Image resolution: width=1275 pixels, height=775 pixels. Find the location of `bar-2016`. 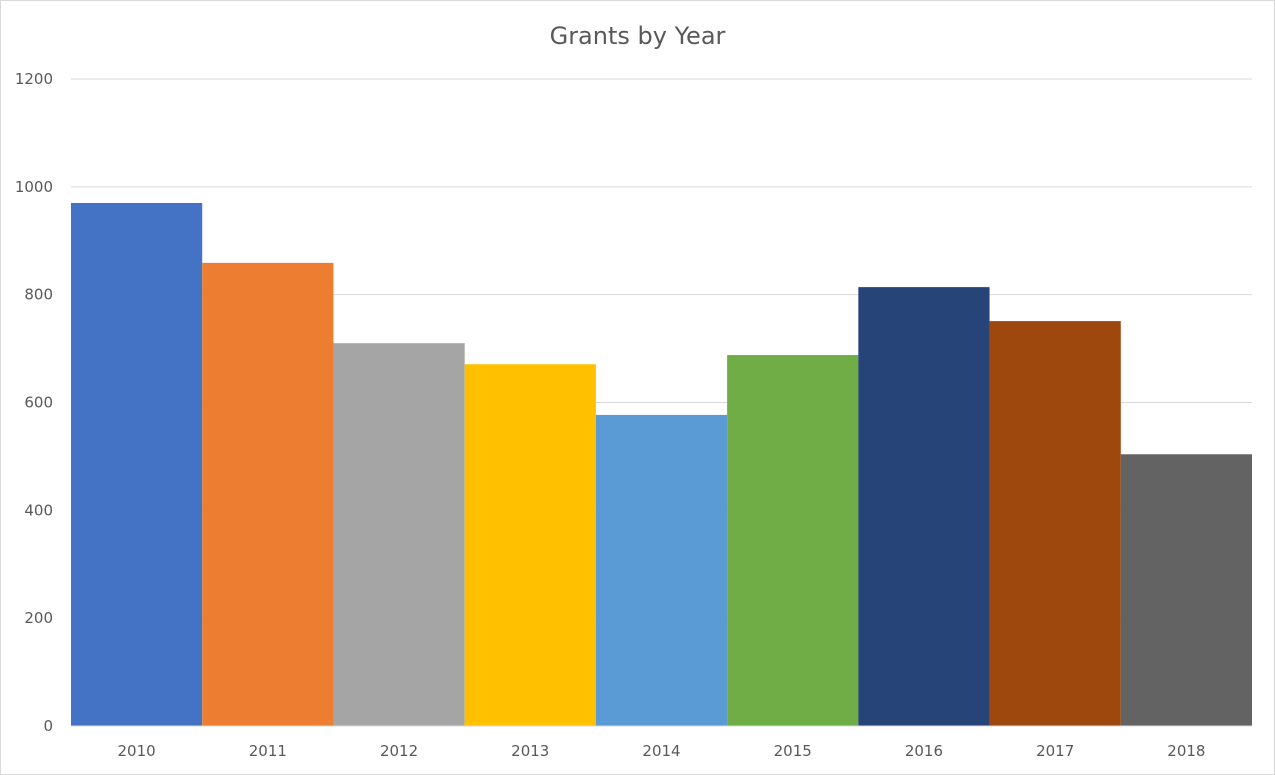

bar-2016 is located at coordinates (924, 506).